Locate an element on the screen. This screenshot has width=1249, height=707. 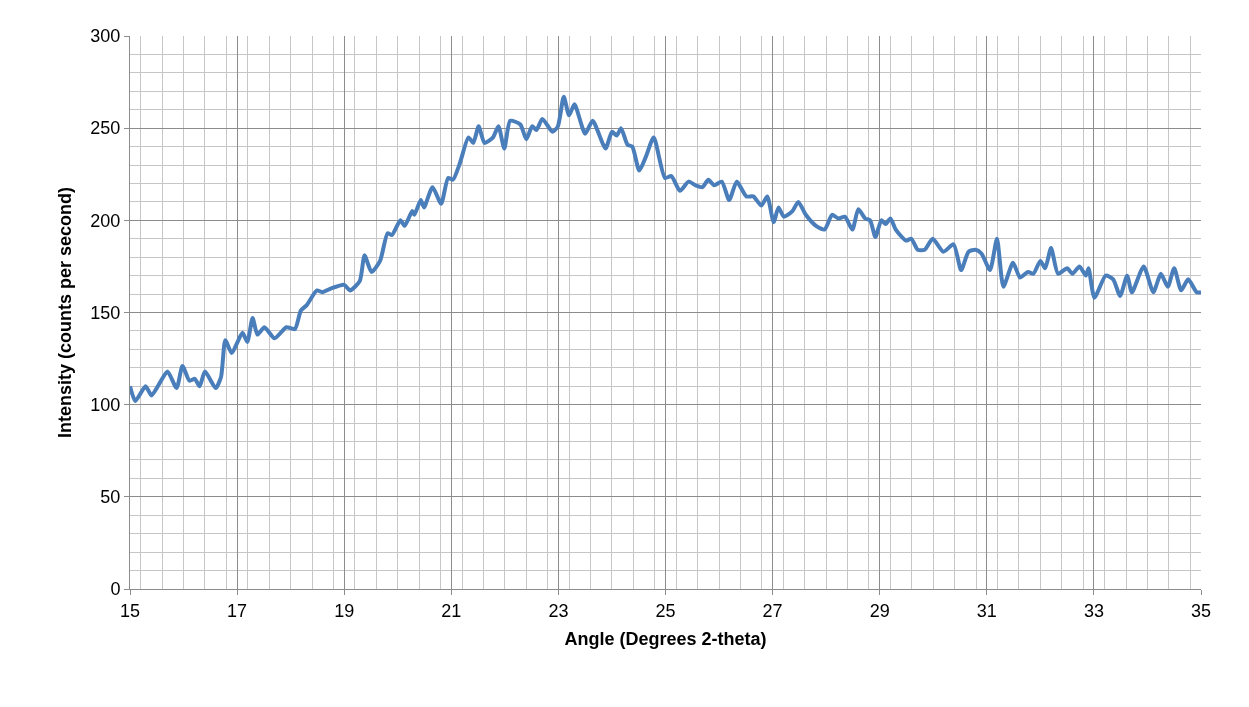
x-tick-label: 15 is located at coordinates (130, 610).